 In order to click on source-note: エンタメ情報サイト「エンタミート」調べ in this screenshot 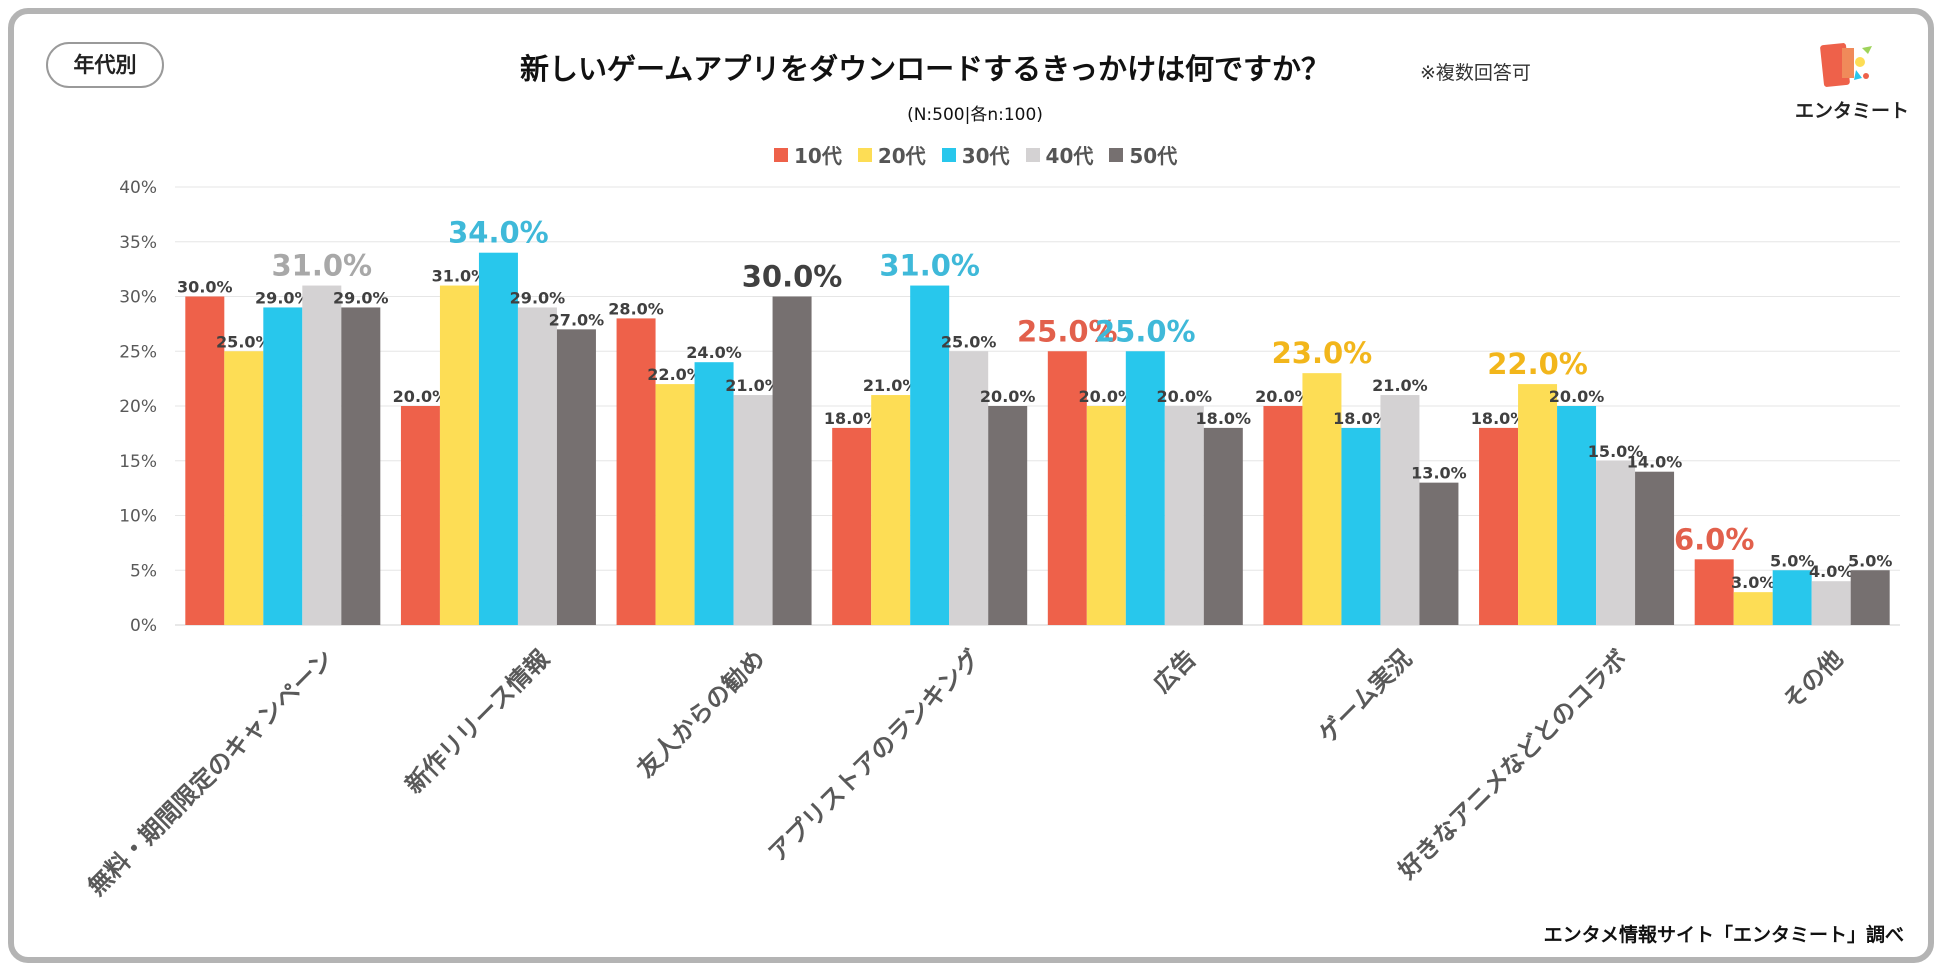, I will do `click(1723, 935)`.